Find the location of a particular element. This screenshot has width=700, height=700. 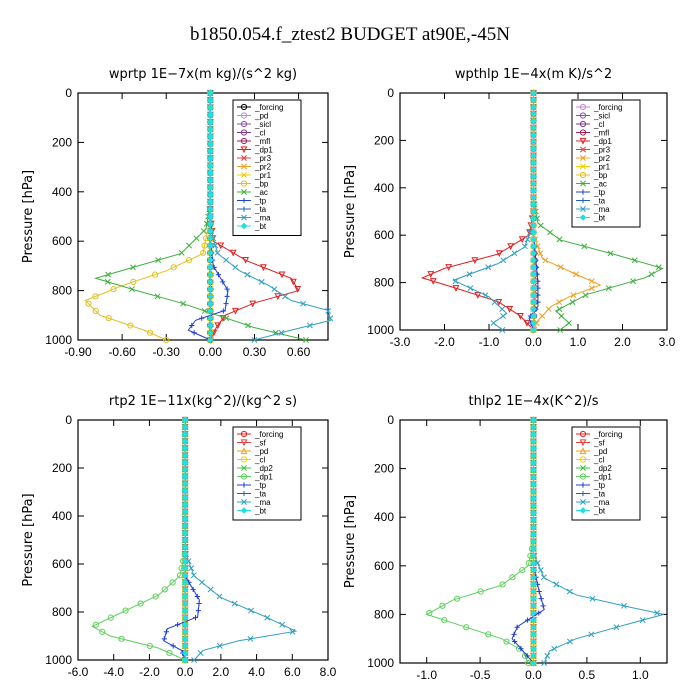

x-tick-label: 0.30 is located at coordinates (255, 352).